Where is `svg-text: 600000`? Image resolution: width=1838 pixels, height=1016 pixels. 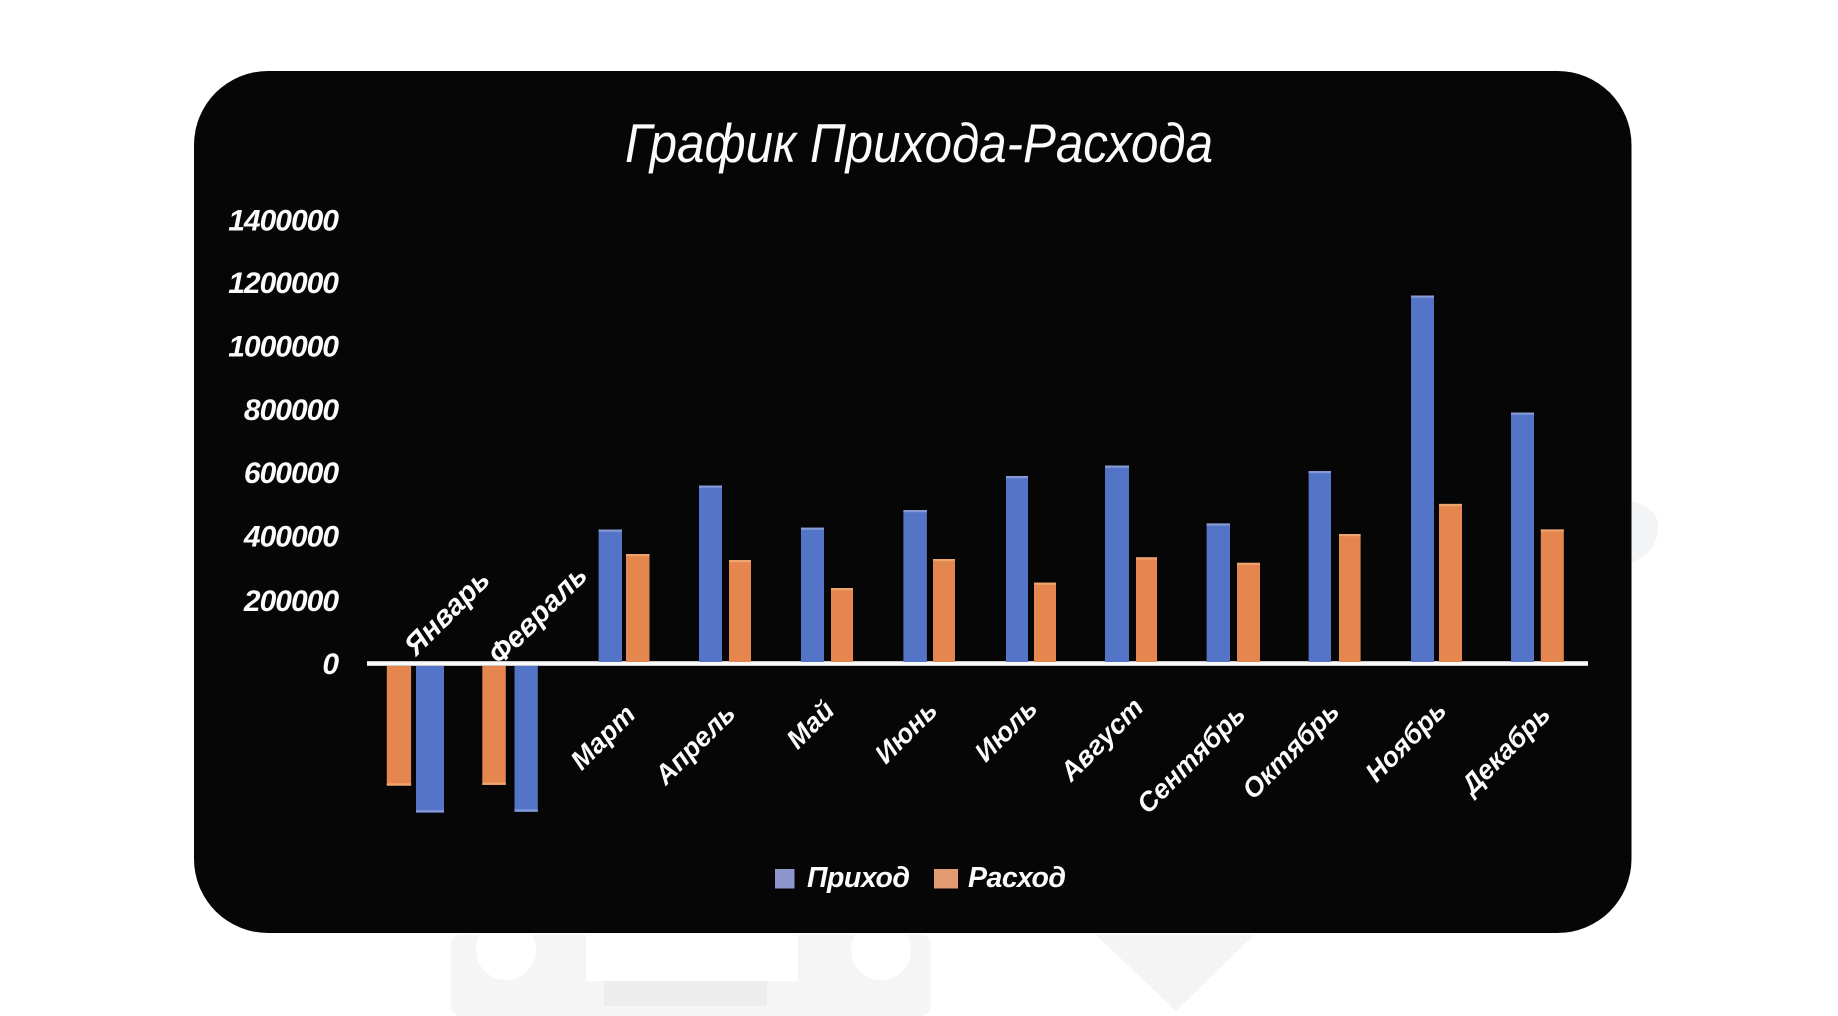
svg-text: 600000 is located at coordinates (291, 473).